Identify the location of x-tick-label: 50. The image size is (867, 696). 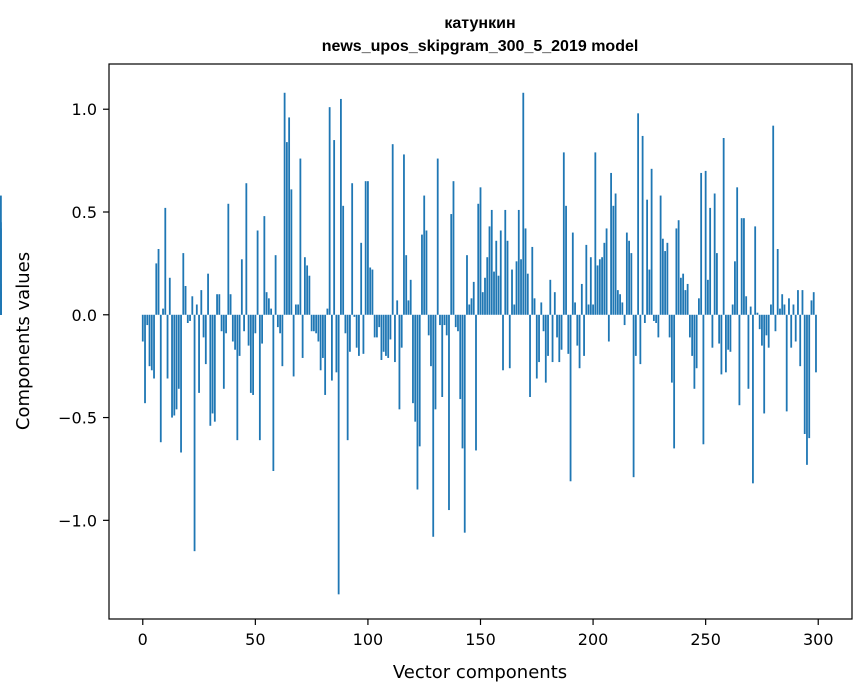
(255, 639).